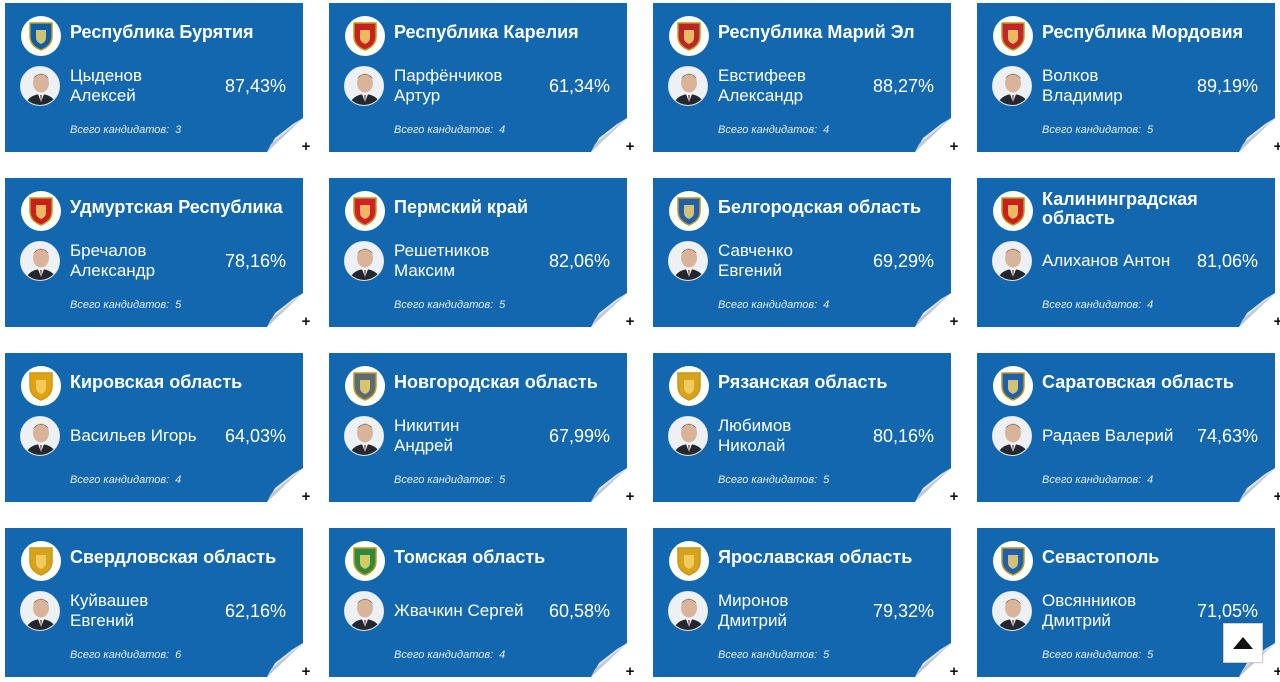 This screenshot has height=682, width=1280. Describe the element at coordinates (113, 260) in the screenshot. I see `candidate-name: Бречалов Александр` at that location.